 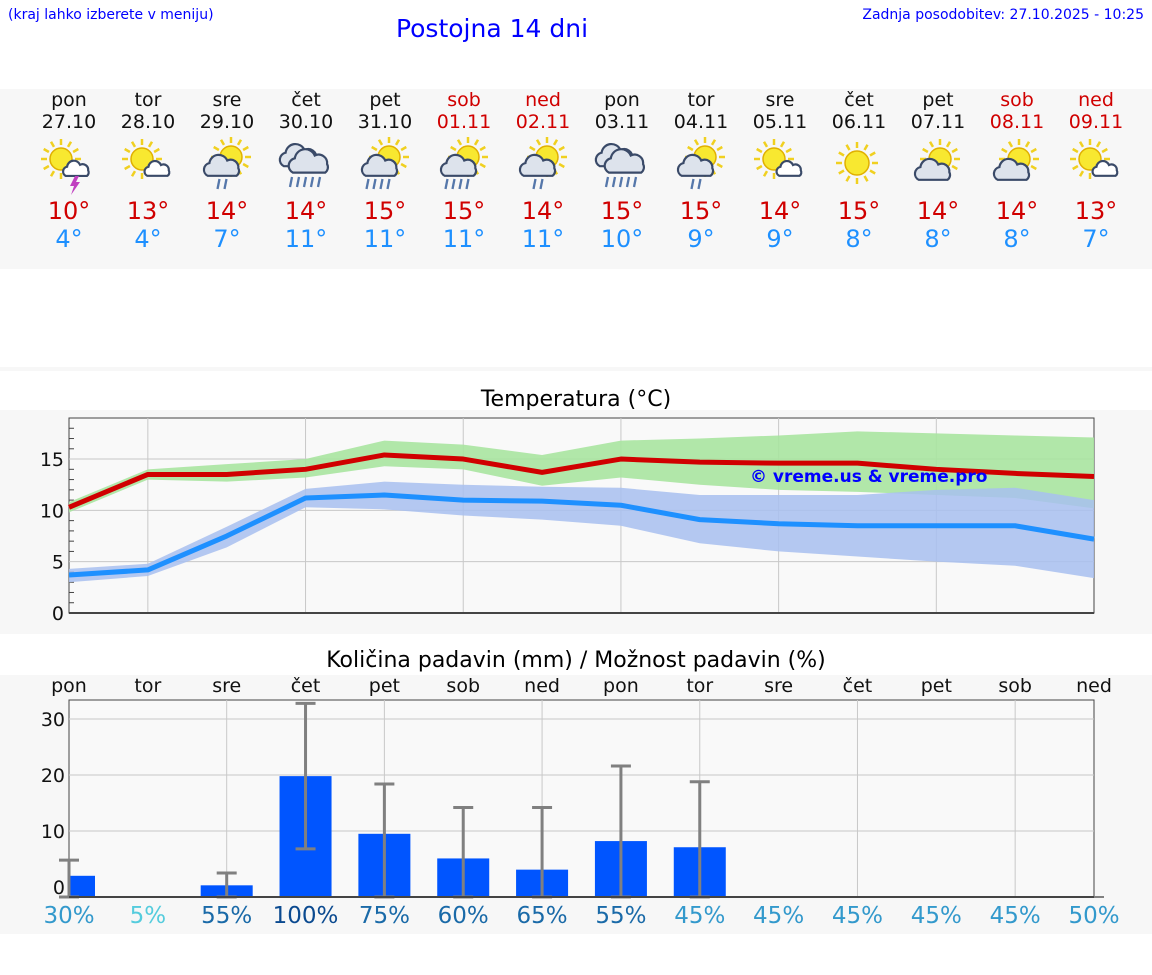 I want to click on precip-day-label: ned, so click(x=542, y=686).